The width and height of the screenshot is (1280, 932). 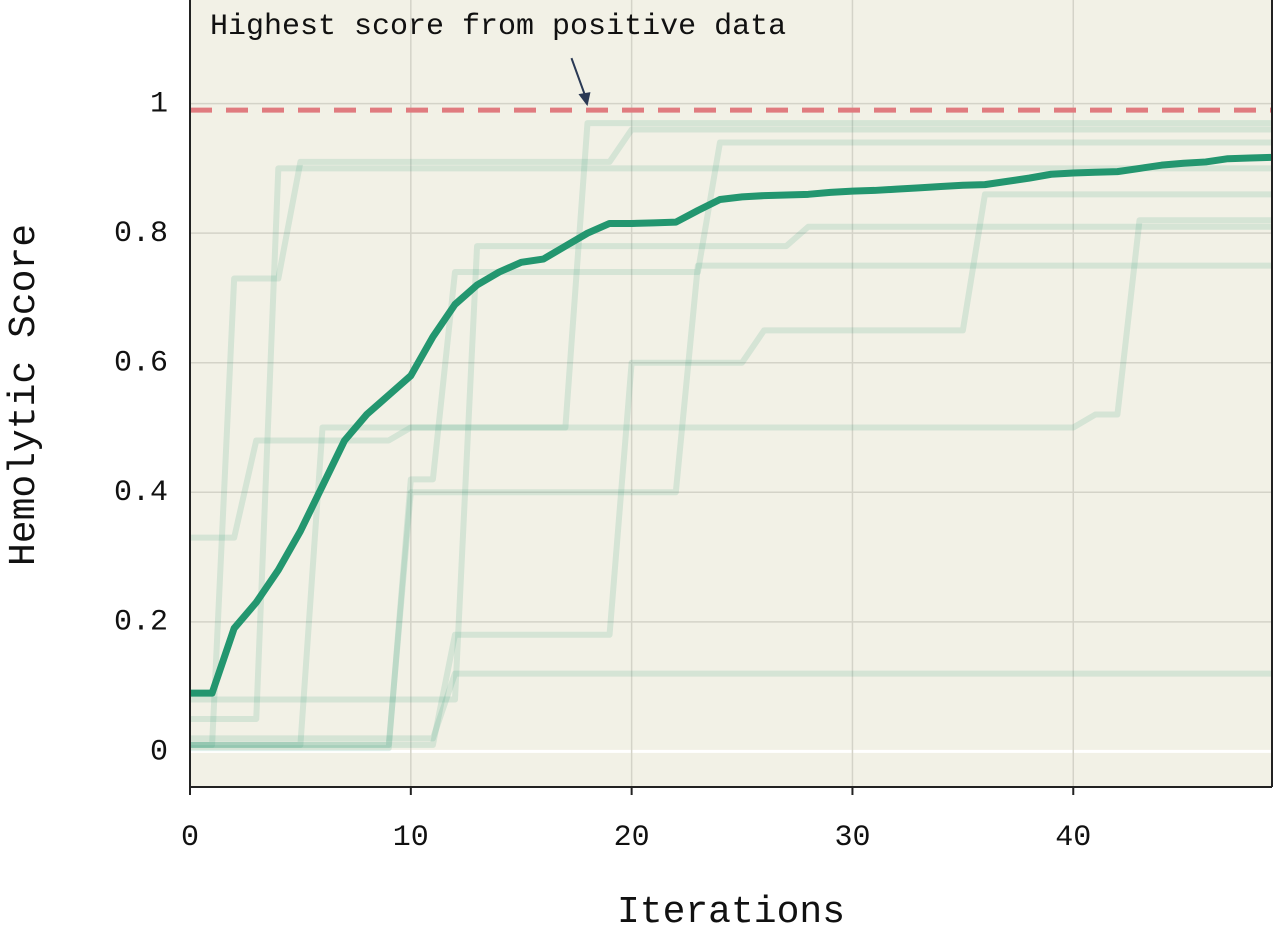 What do you see at coordinates (141, 364) in the screenshot?
I see `y-tick-label: 0.6` at bounding box center [141, 364].